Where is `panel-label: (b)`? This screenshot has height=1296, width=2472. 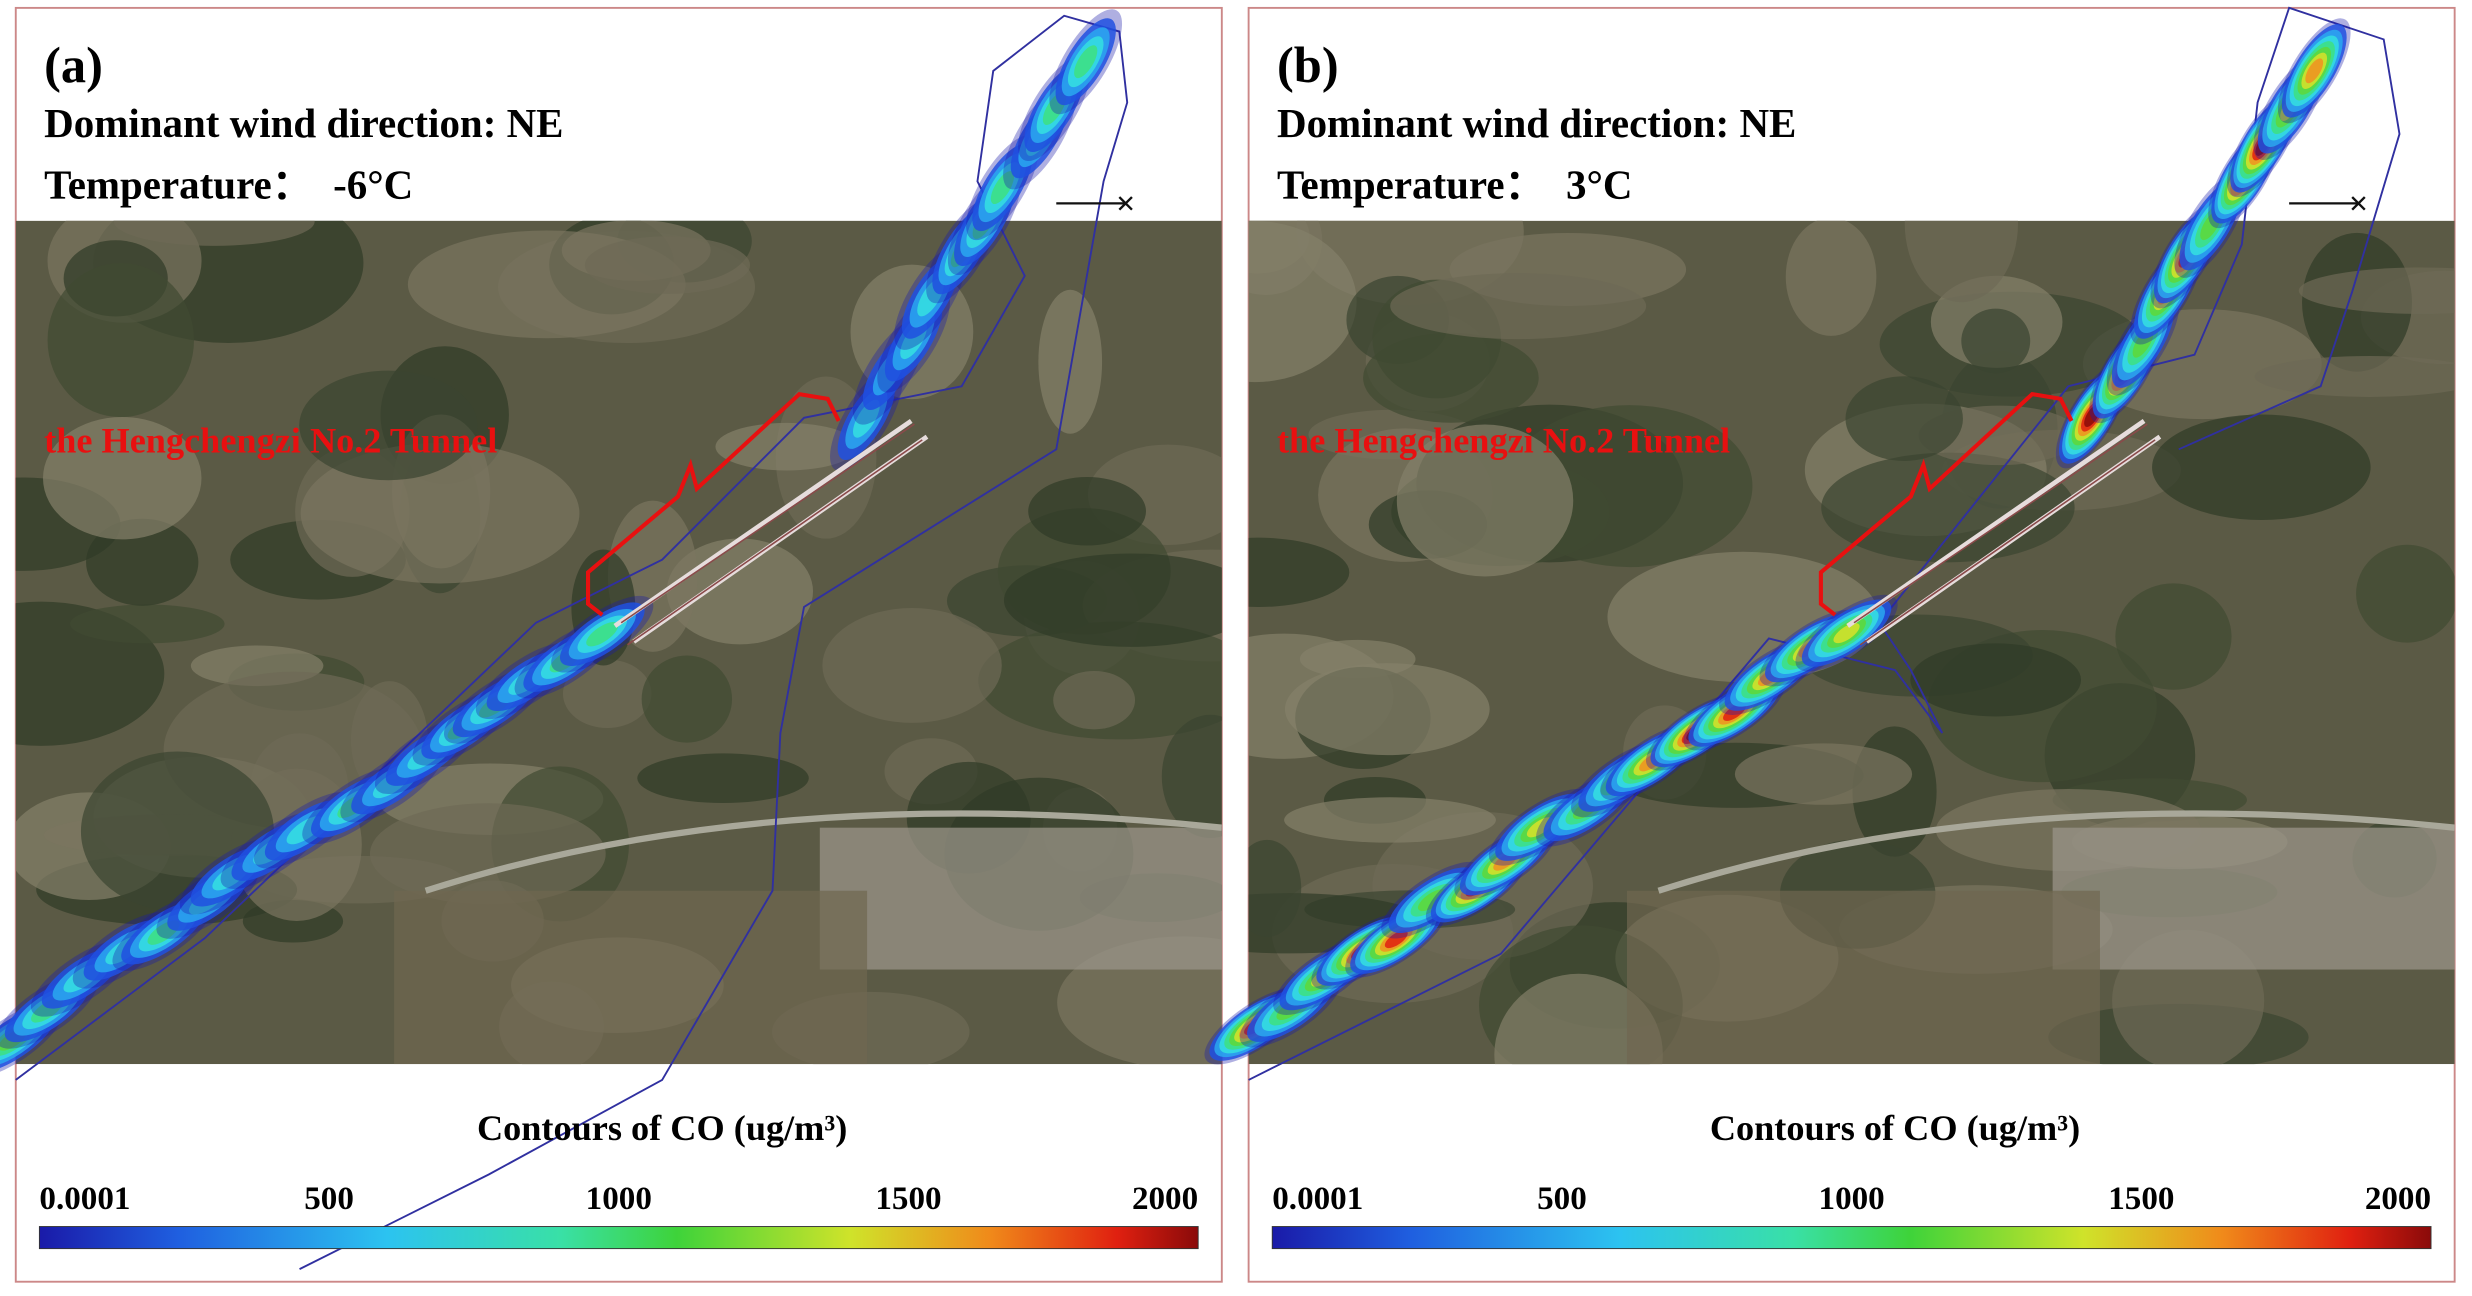 panel-label: (b) is located at coordinates (1308, 65).